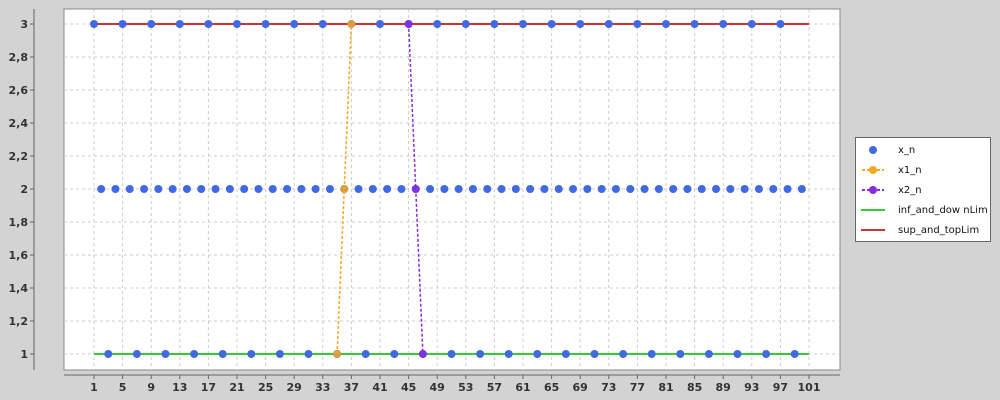 This screenshot has height=400, width=1000. Describe the element at coordinates (94, 387) in the screenshot. I see `x-tick-label: 1` at that location.